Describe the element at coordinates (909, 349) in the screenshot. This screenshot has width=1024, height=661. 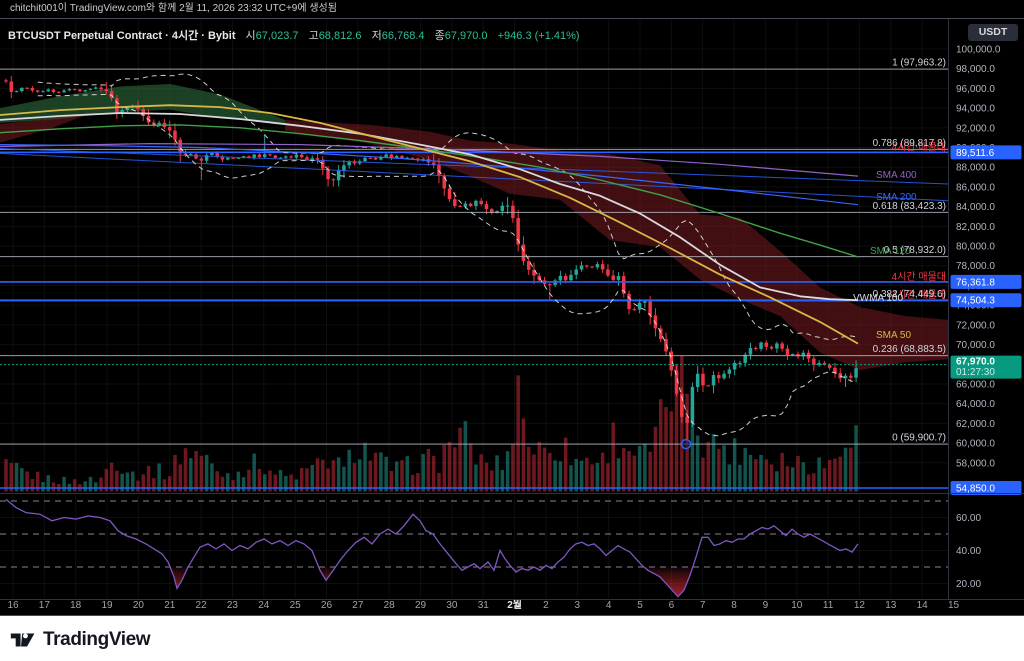
I see `fib-label: 0.236 (68,883.5)` at that location.